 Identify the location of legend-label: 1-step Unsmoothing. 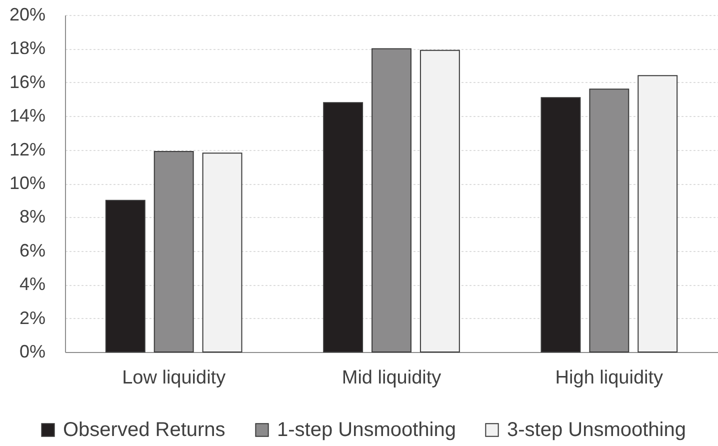
(366, 430).